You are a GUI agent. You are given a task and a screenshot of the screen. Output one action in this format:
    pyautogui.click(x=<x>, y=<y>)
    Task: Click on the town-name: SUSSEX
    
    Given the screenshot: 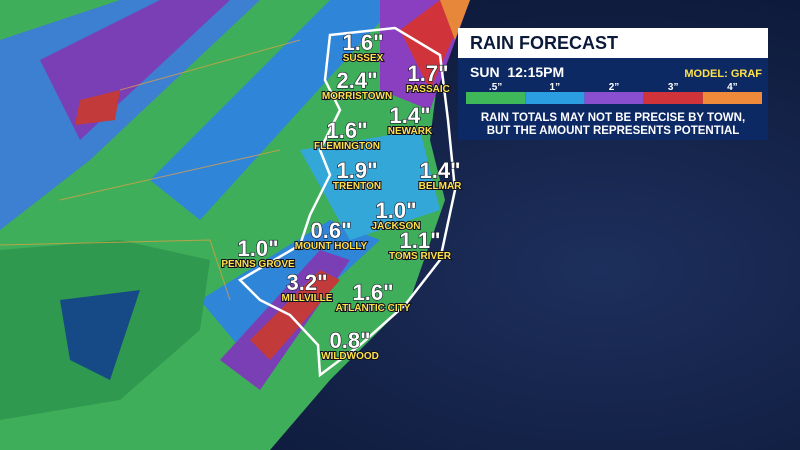 What is the action you would take?
    pyautogui.click(x=363, y=58)
    